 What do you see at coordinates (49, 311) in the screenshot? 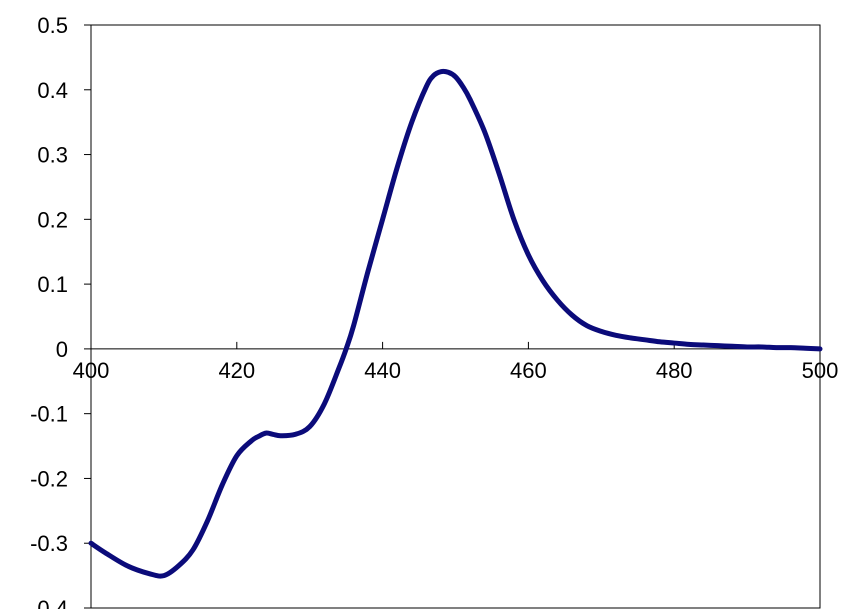
I see `y-axis-tick-labels: 0.5 0.4 0.3 0.2 0.1 0 -0.1 -0.2 -0.3 -0.4` at bounding box center [49, 311].